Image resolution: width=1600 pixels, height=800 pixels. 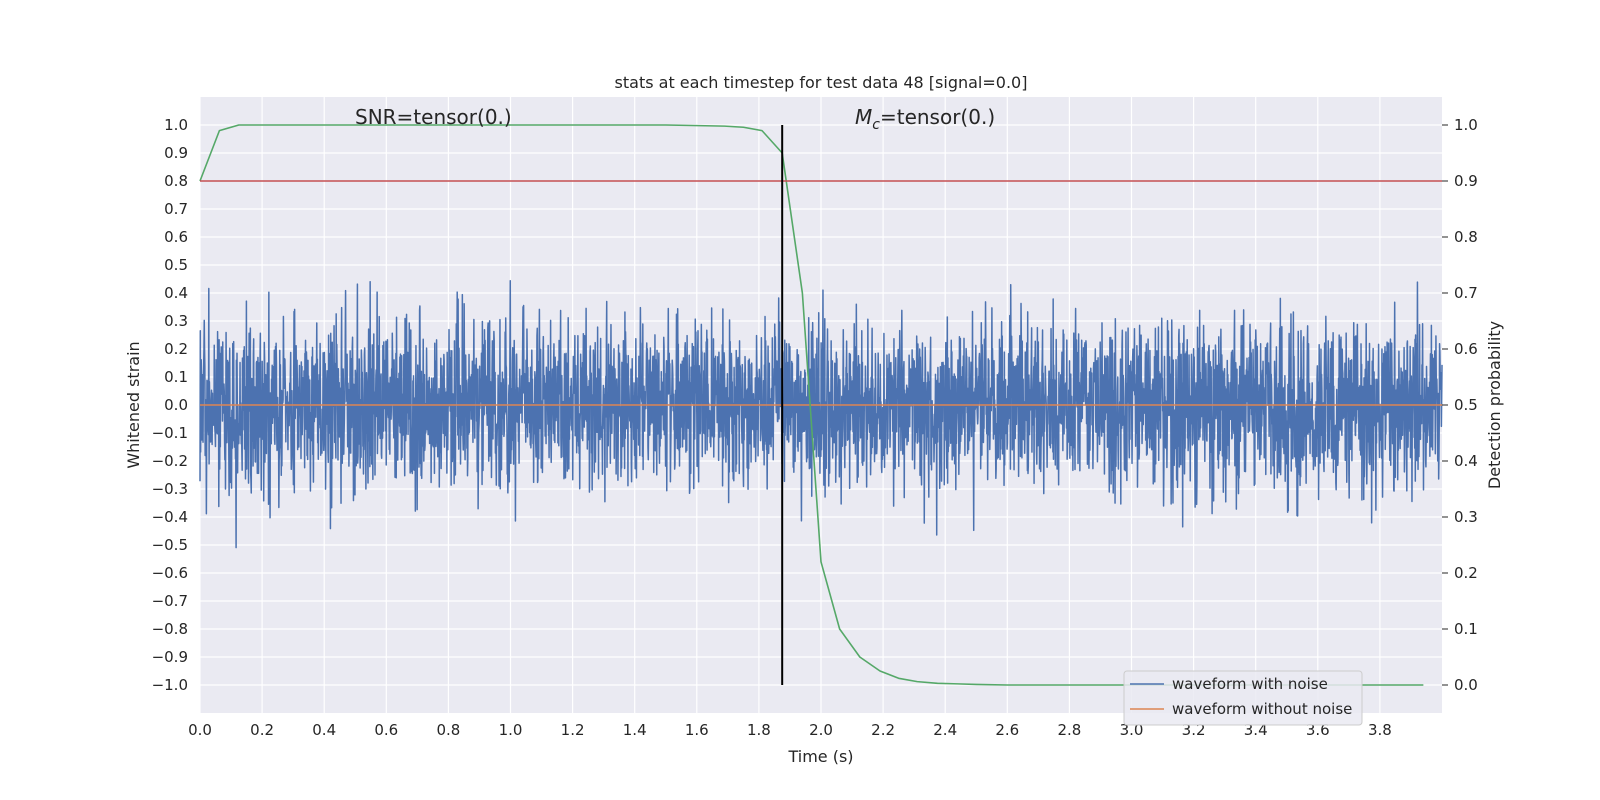 I want to click on y-tick-label: −0.8, so click(x=170, y=629).